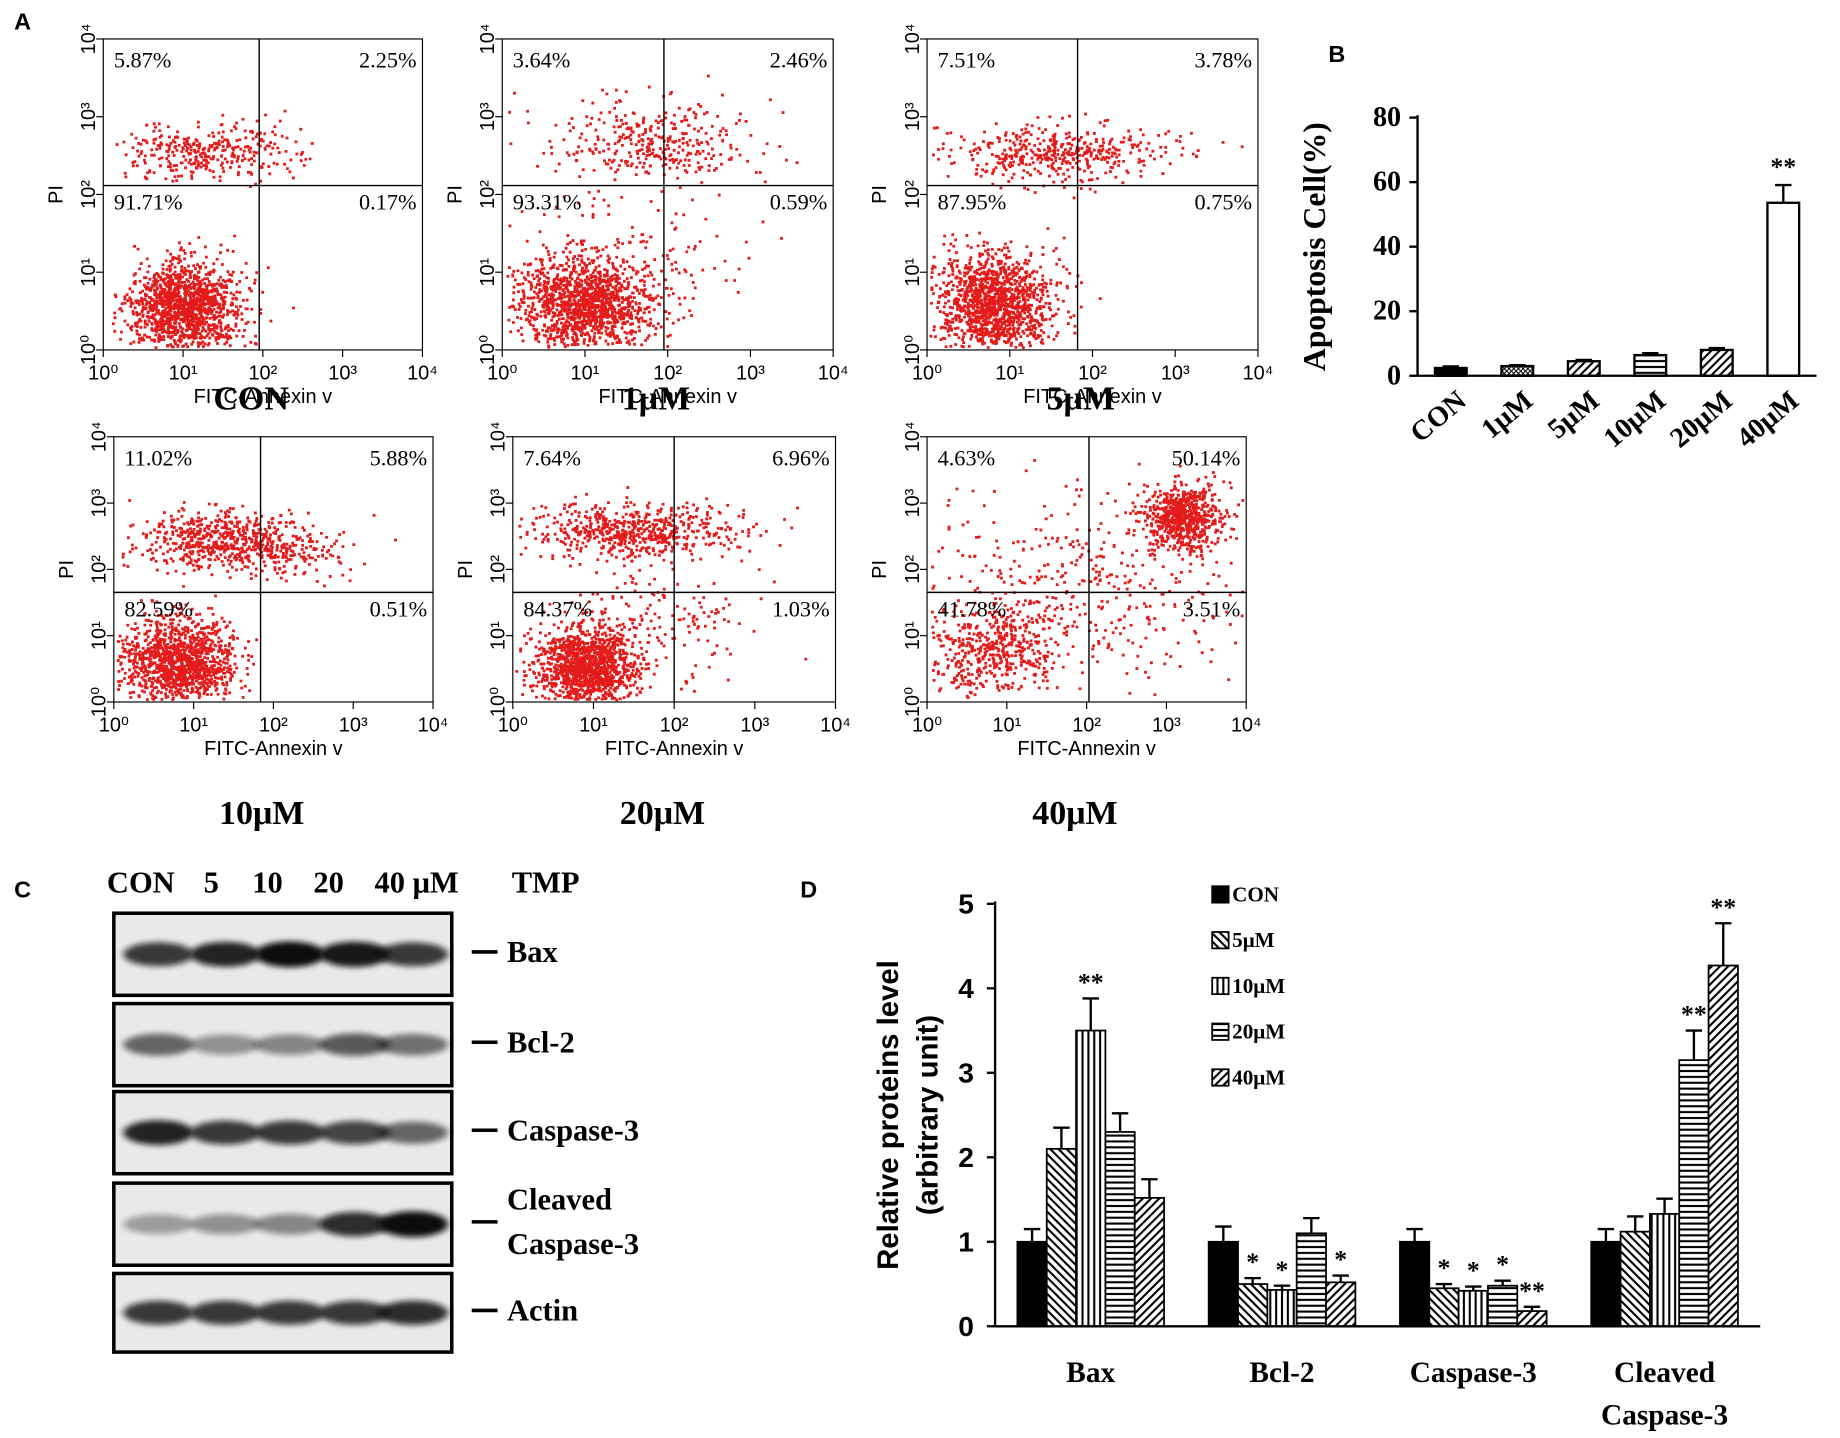 Image resolution: width=1840 pixels, height=1438 pixels. What do you see at coordinates (927, 725) in the screenshot?
I see `x-tick-label: 10⁰` at bounding box center [927, 725].